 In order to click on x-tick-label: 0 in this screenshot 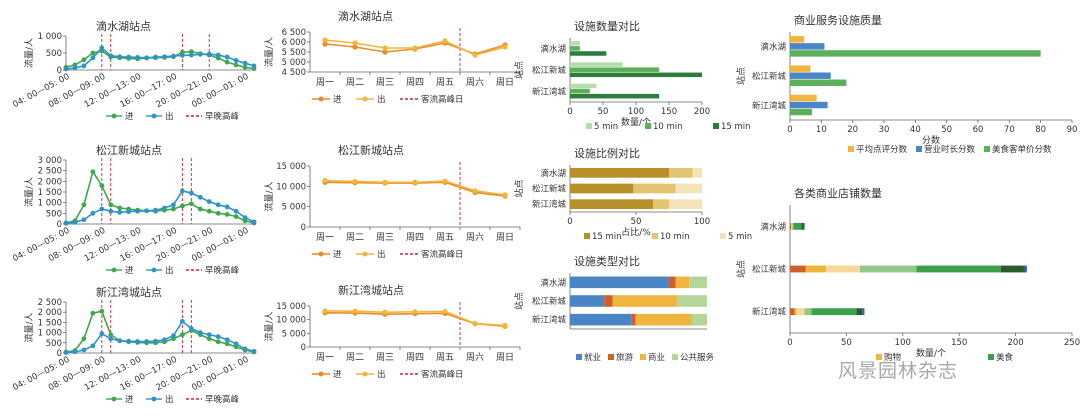, I will do `click(569, 222)`.